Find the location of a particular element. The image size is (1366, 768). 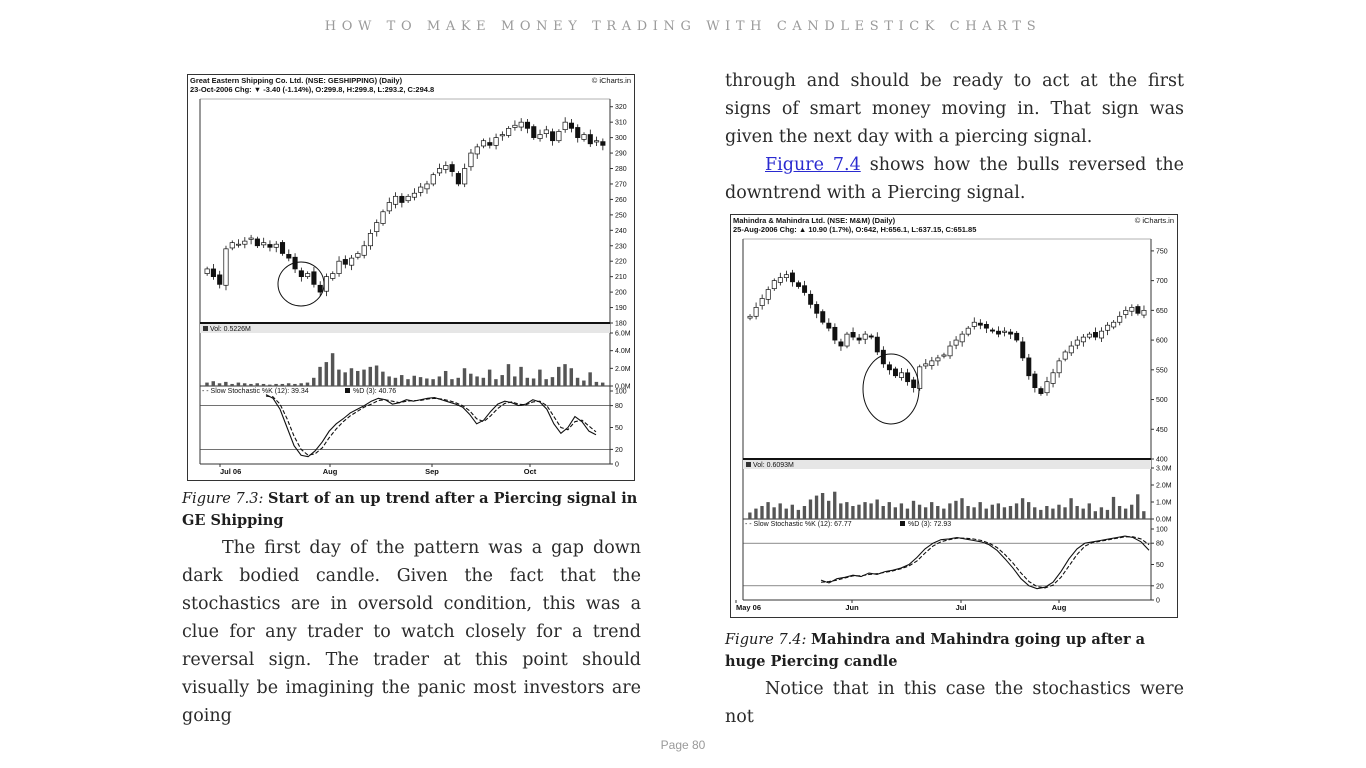

volume-label-band is located at coordinates (947, 464).